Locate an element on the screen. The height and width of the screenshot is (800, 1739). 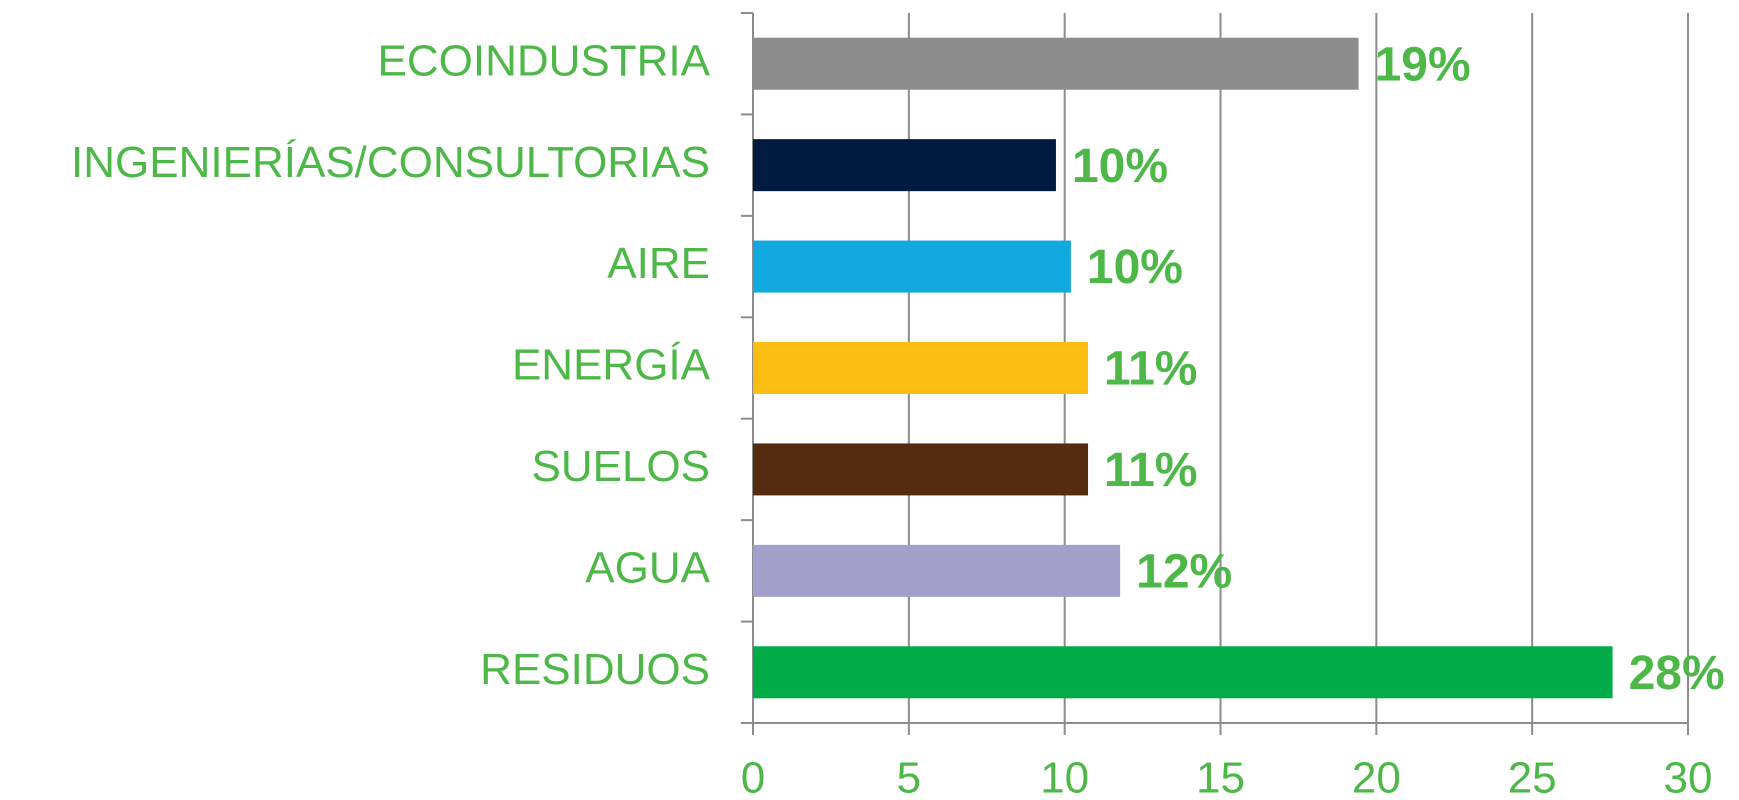
value-label: 12% is located at coordinates (1184, 572).